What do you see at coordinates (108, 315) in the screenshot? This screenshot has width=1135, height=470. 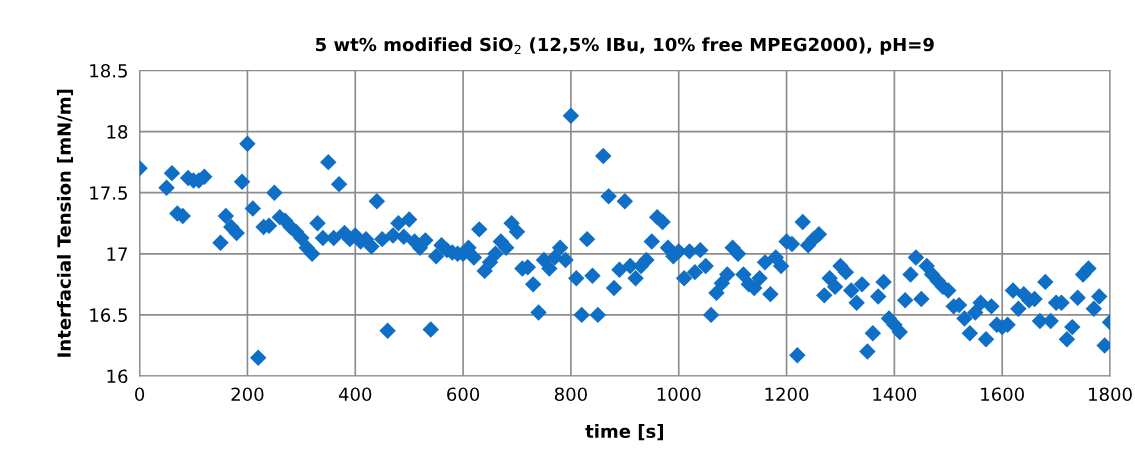 I see `y-tick-label: 16.5` at bounding box center [108, 315].